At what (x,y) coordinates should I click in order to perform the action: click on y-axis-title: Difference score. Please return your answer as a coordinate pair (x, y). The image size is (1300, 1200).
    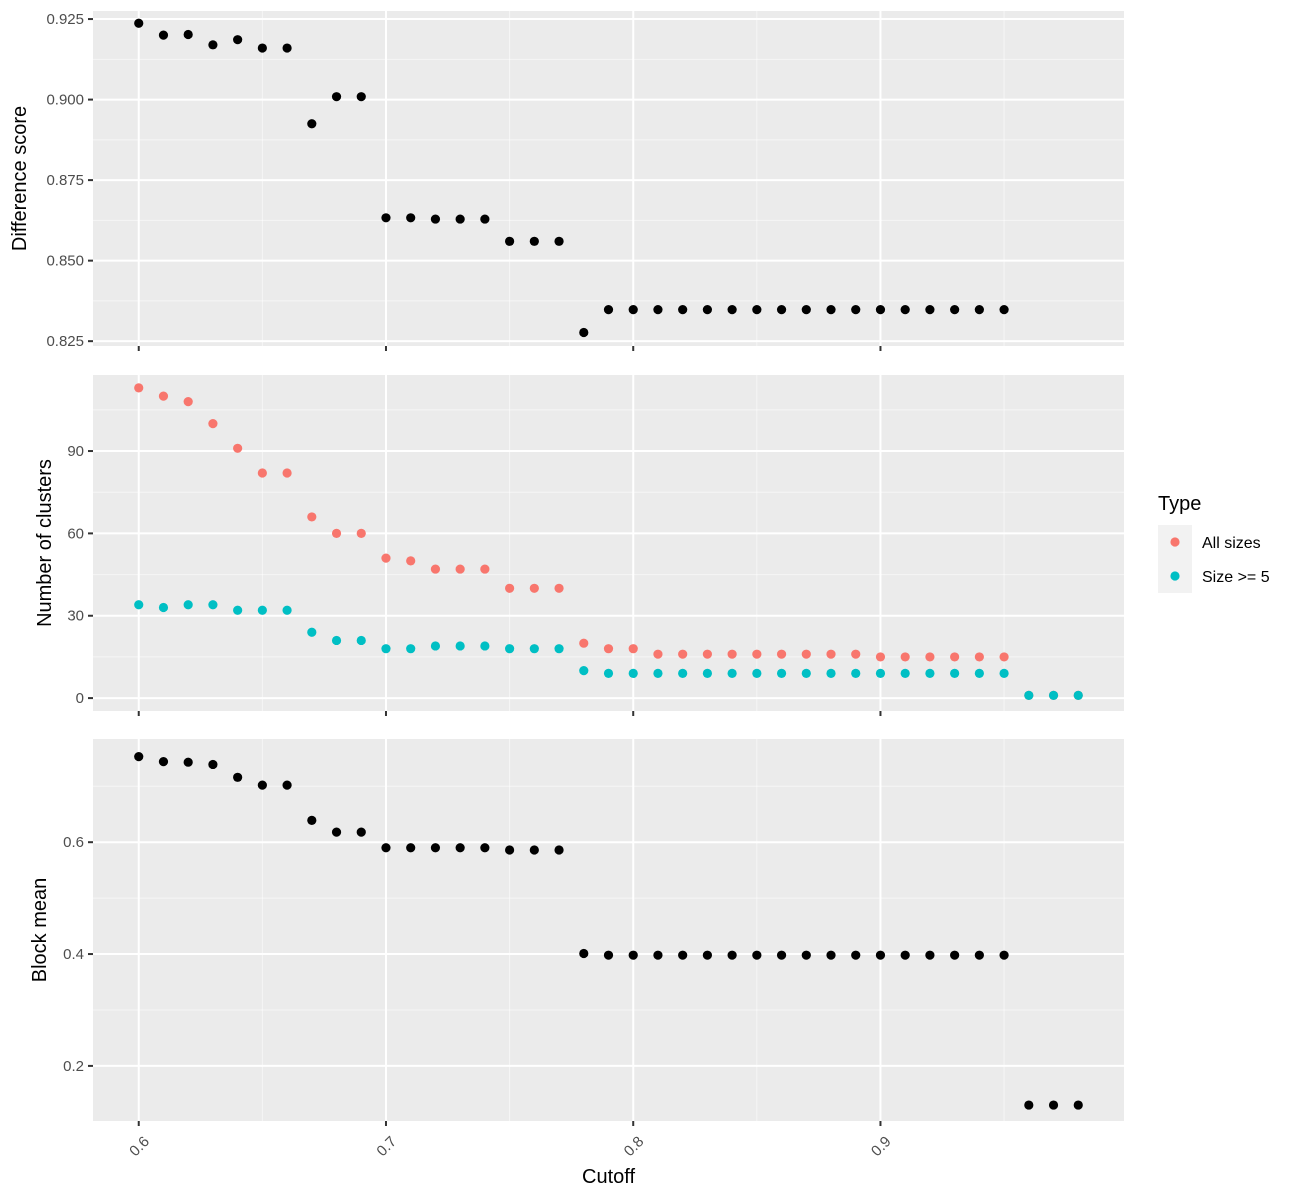
    Looking at the image, I should click on (20, 178).